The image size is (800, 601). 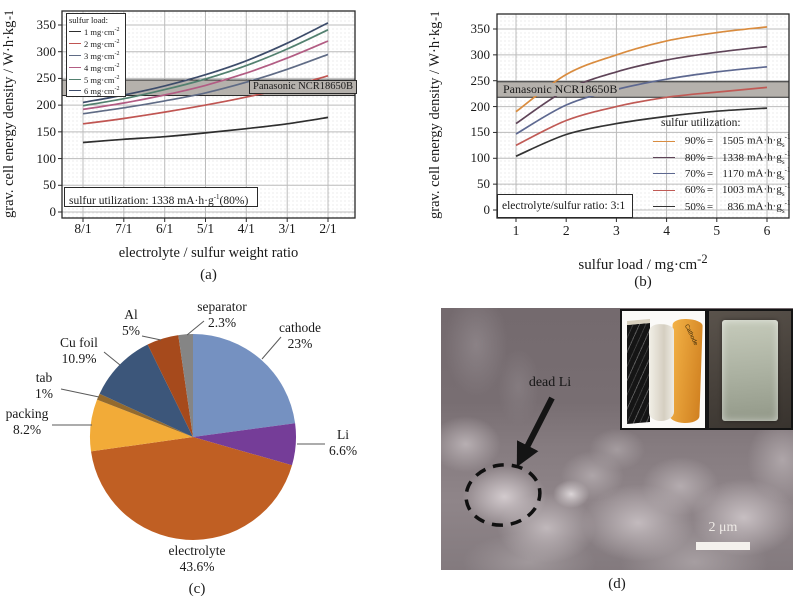 What do you see at coordinates (96, 67) in the screenshot?
I see `panel-a-legend-entry-3: 4 mg·cm-2` at bounding box center [96, 67].